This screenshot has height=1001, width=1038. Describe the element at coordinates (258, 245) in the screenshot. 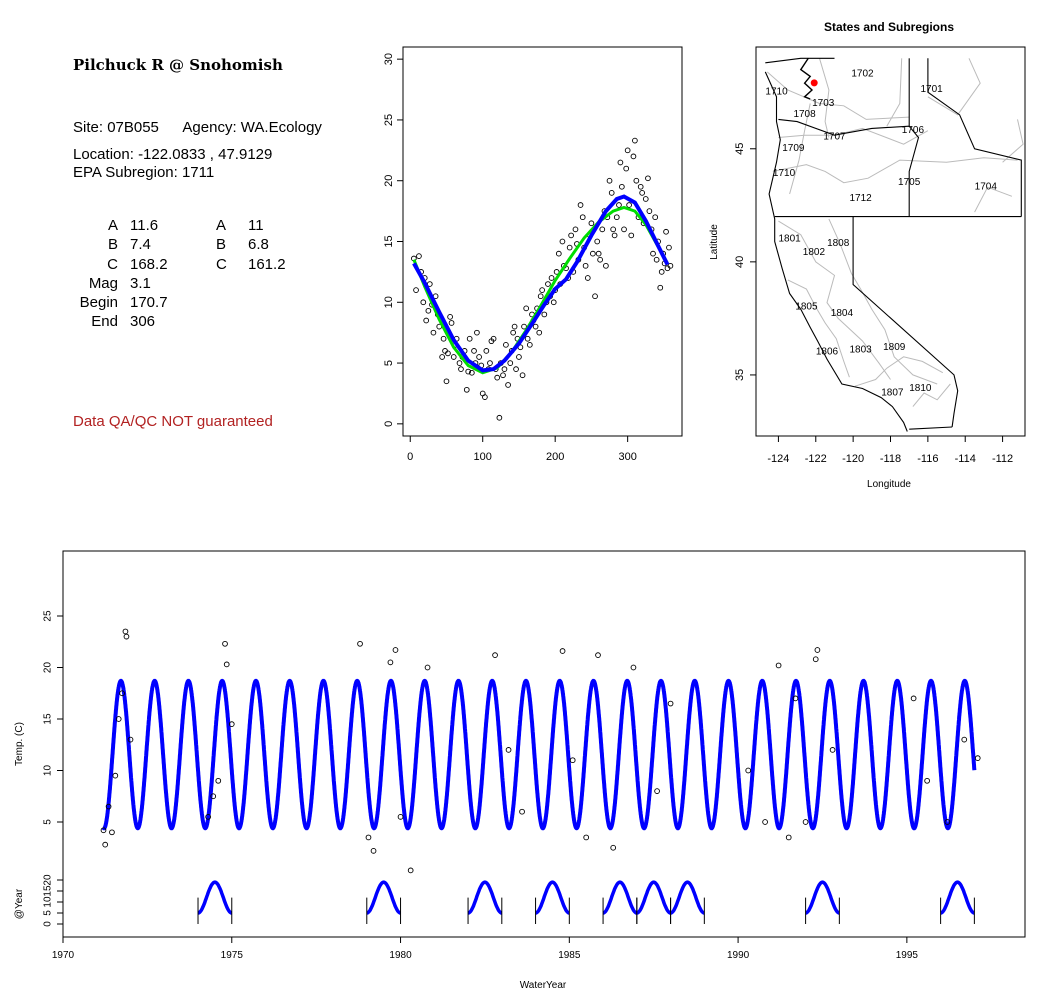

I see `param-value-2: 6.8` at that location.